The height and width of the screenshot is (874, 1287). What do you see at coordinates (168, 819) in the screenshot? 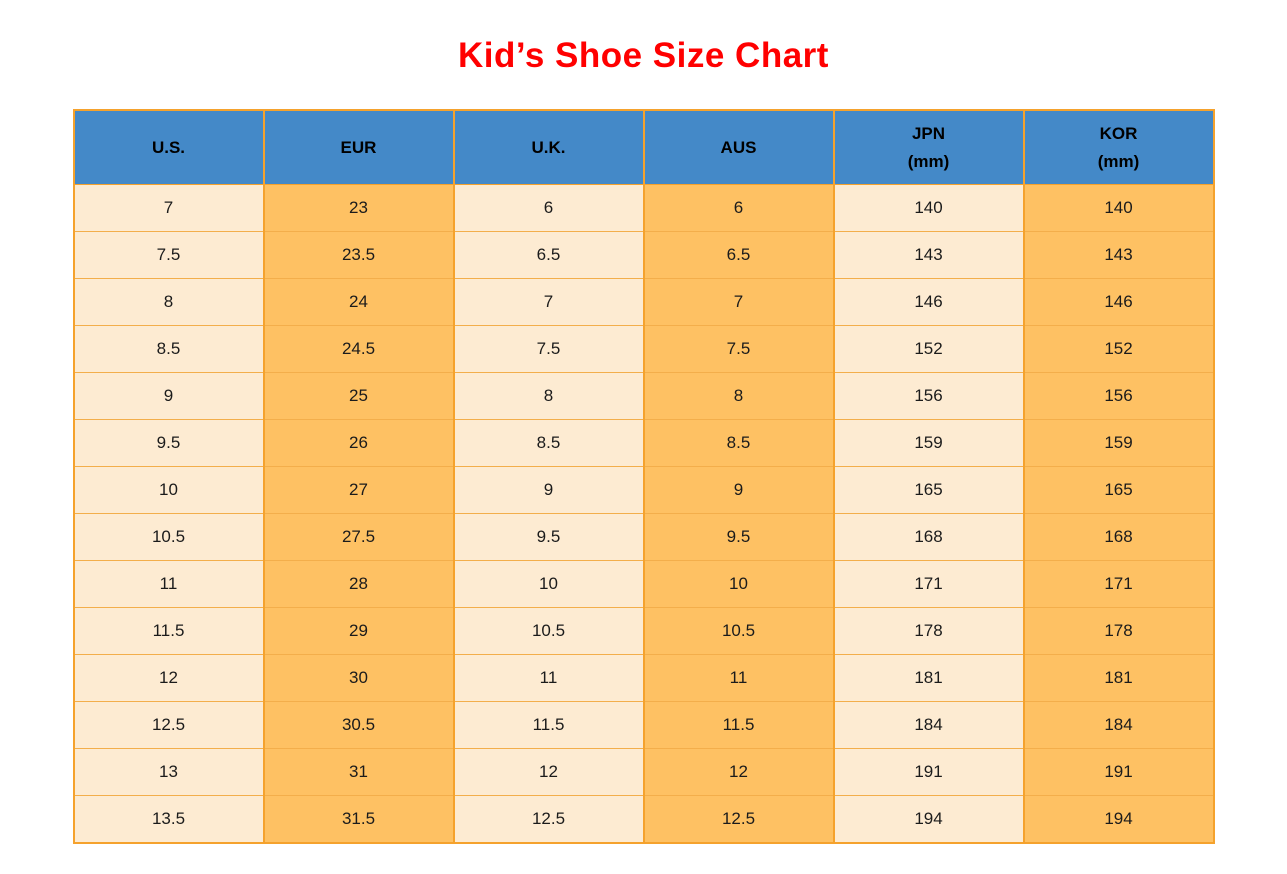
I see `table-cell: 13.5` at bounding box center [168, 819].